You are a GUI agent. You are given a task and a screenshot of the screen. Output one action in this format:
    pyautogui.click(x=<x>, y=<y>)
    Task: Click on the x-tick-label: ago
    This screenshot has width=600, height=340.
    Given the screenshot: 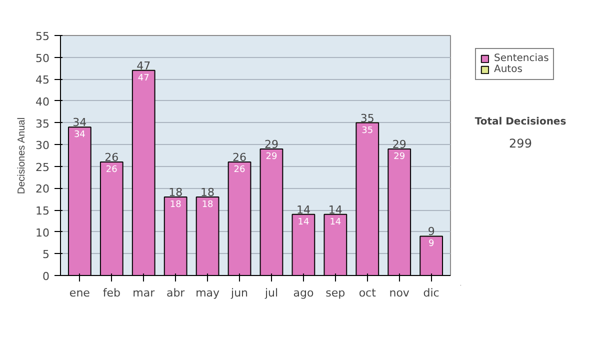 What is the action you would take?
    pyautogui.click(x=303, y=293)
    